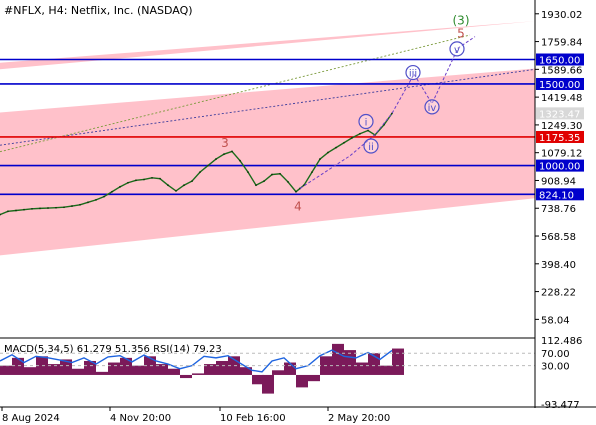 The height and width of the screenshot is (425, 596). What do you see at coordinates (561, 43) in the screenshot?
I see `y-tick-label-1: 1759.84` at bounding box center [561, 43].